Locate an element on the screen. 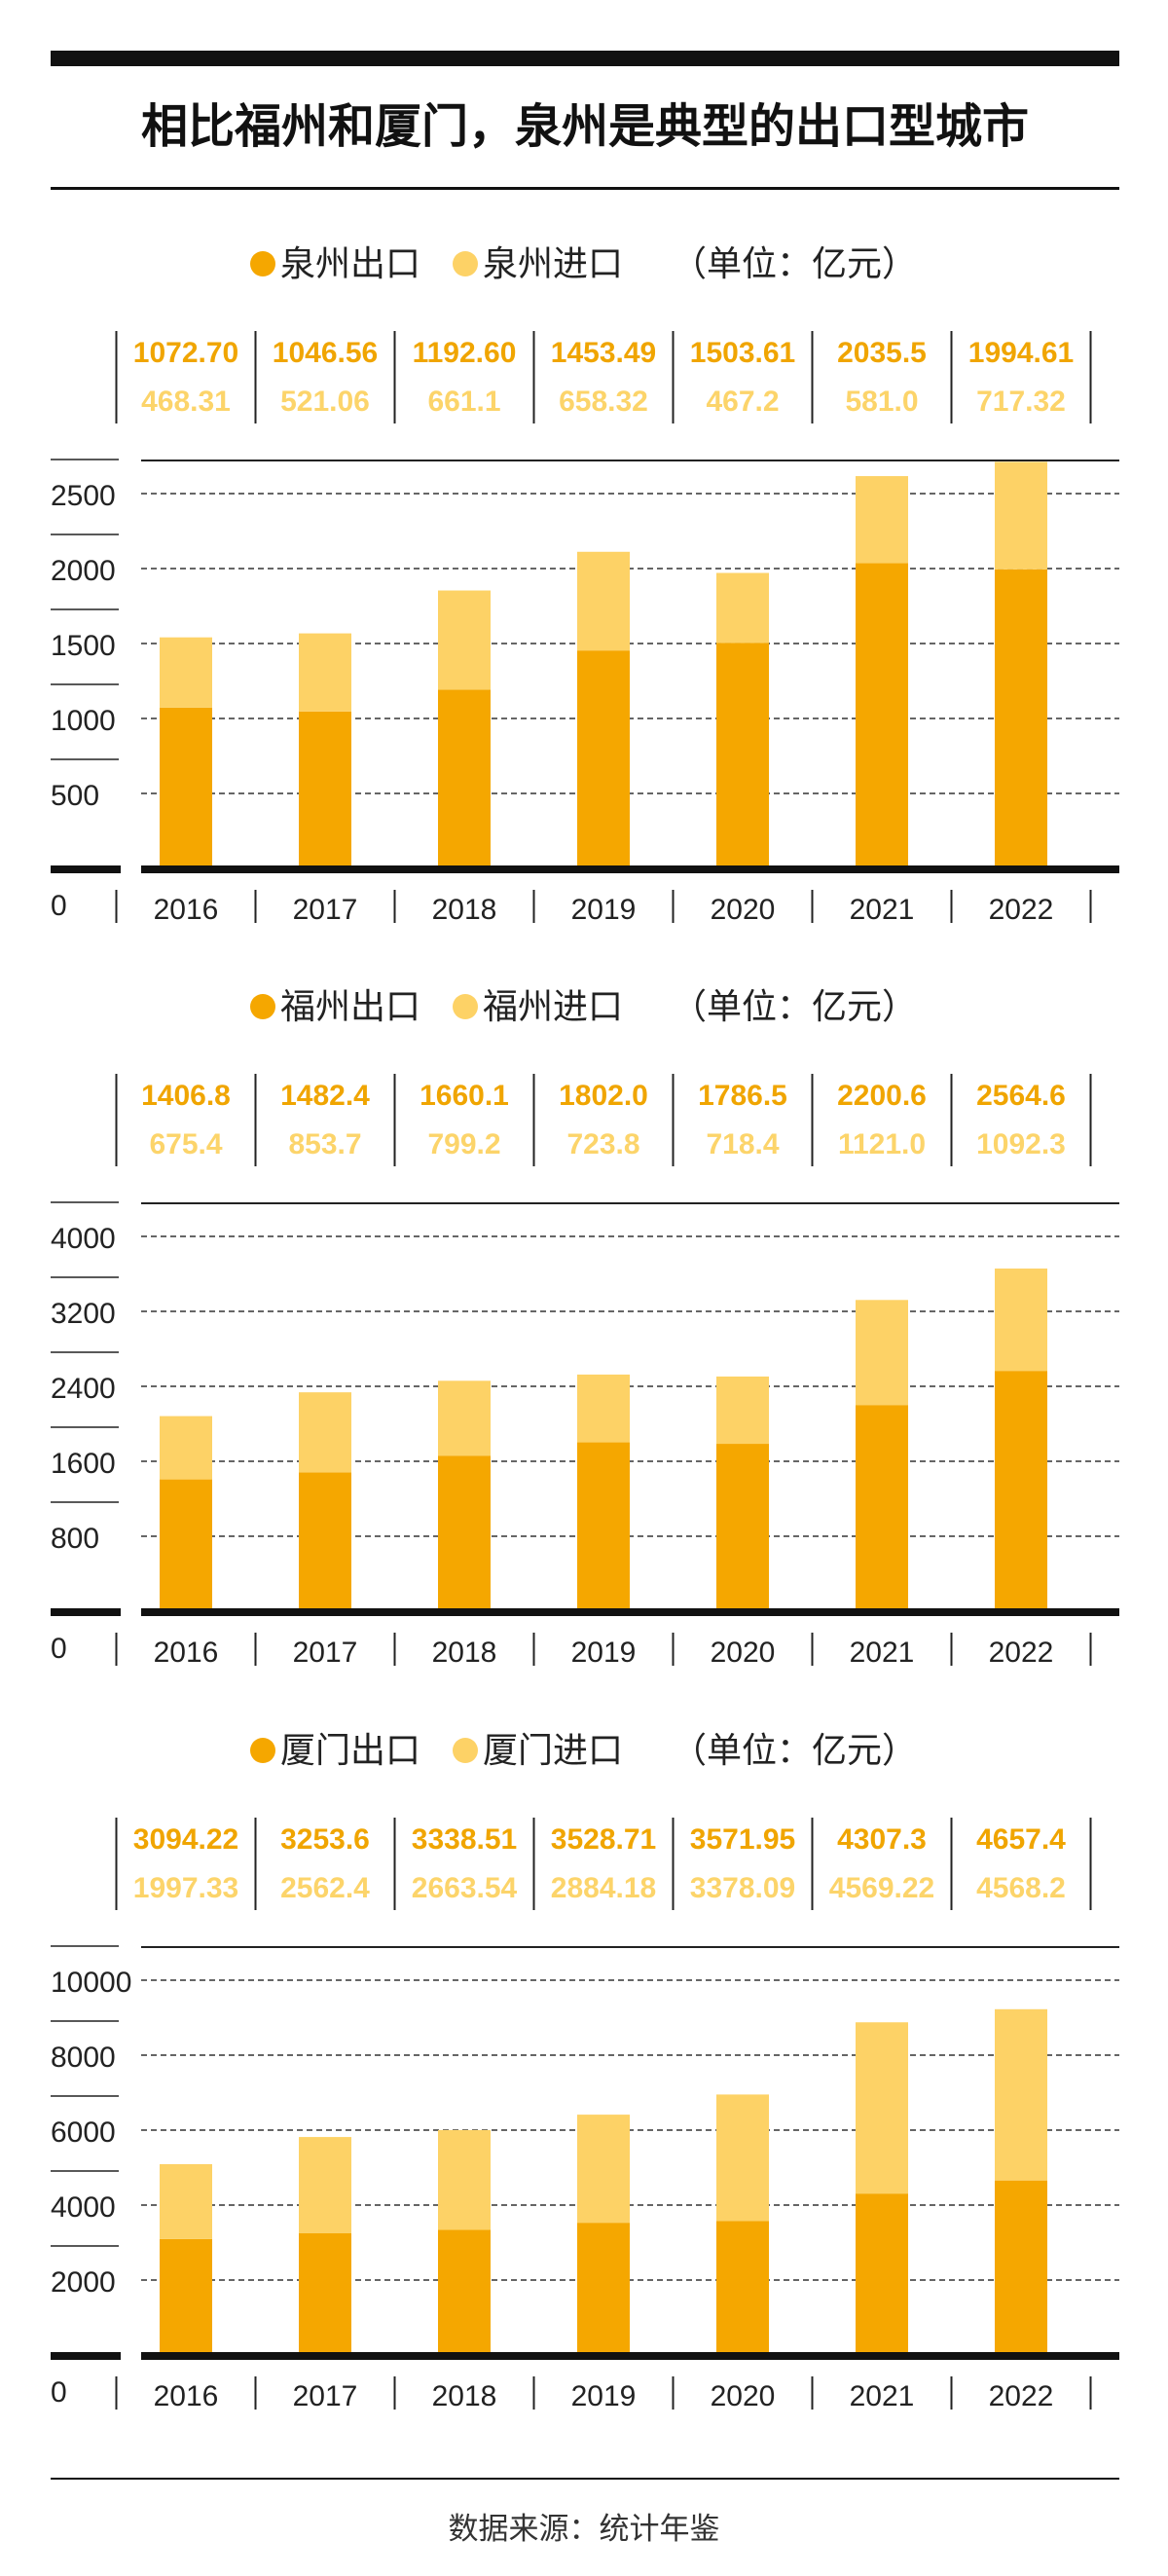 The height and width of the screenshot is (2576, 1168). export-value-label: 1453.49 is located at coordinates (604, 353).